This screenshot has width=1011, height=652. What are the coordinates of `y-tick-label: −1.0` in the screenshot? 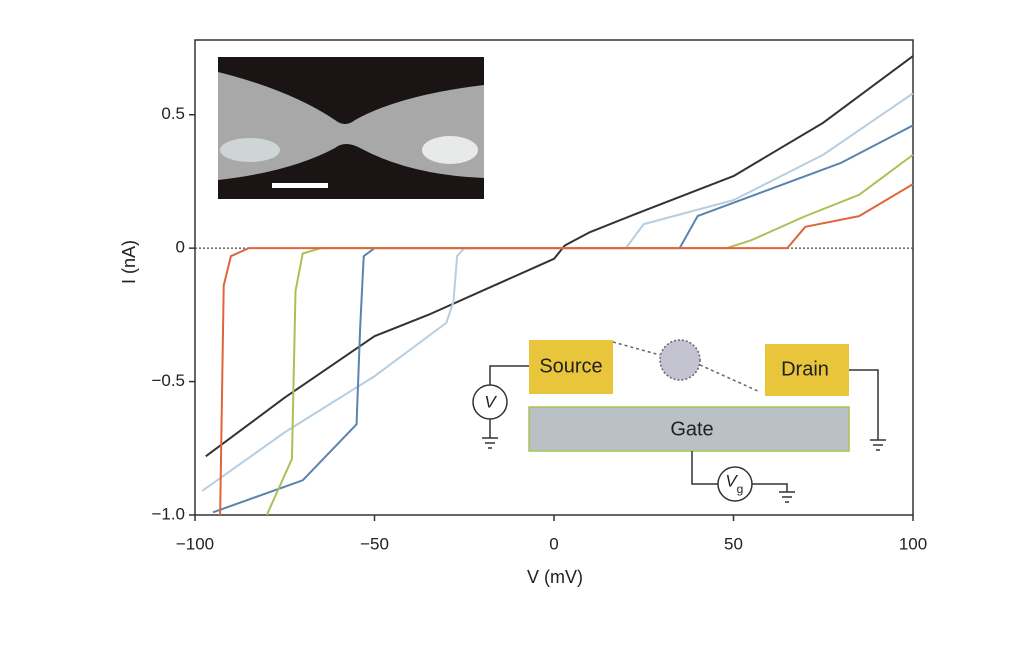 It's located at (168, 513).